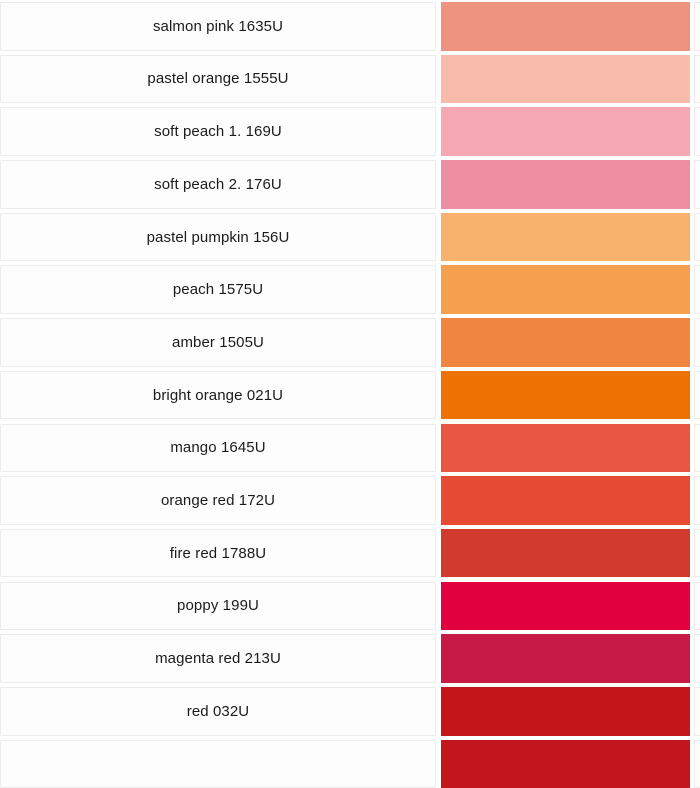 The height and width of the screenshot is (788, 700). I want to click on color-name-label: magenta red 213U, so click(218, 659).